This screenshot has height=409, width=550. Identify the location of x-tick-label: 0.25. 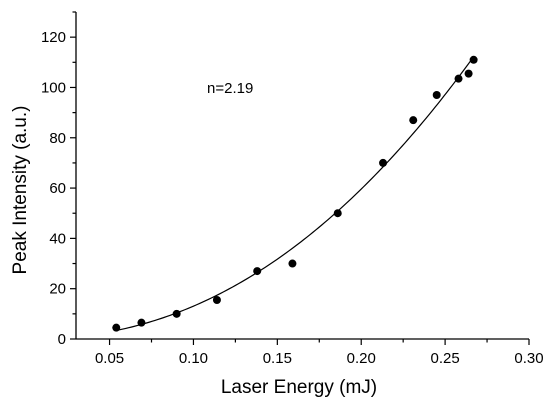
(445, 358).